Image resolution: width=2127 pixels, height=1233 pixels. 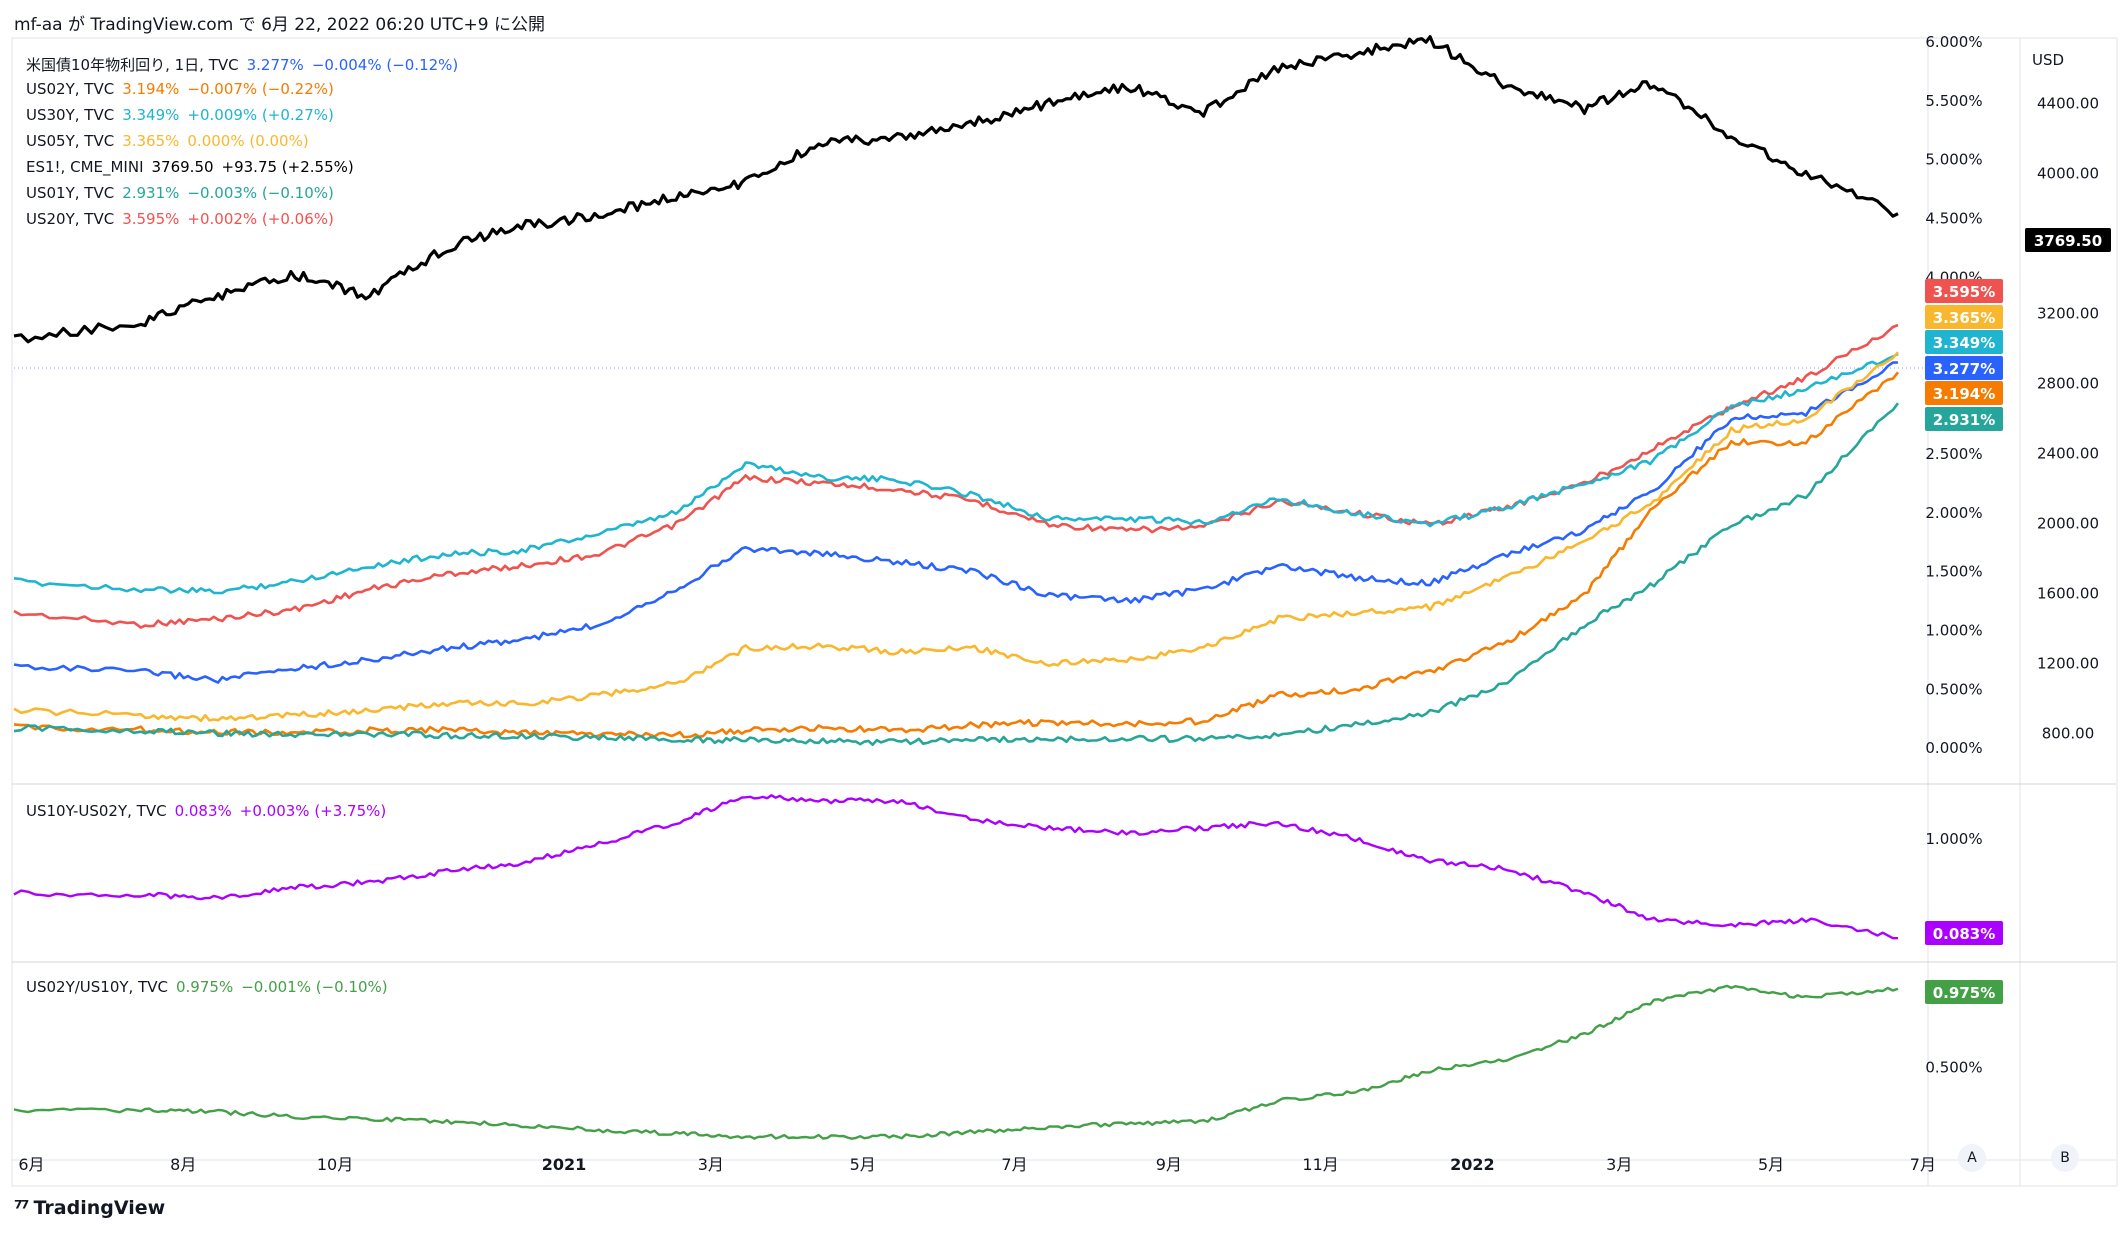 I want to click on auto-scale-button: A, so click(x=1972, y=1158).